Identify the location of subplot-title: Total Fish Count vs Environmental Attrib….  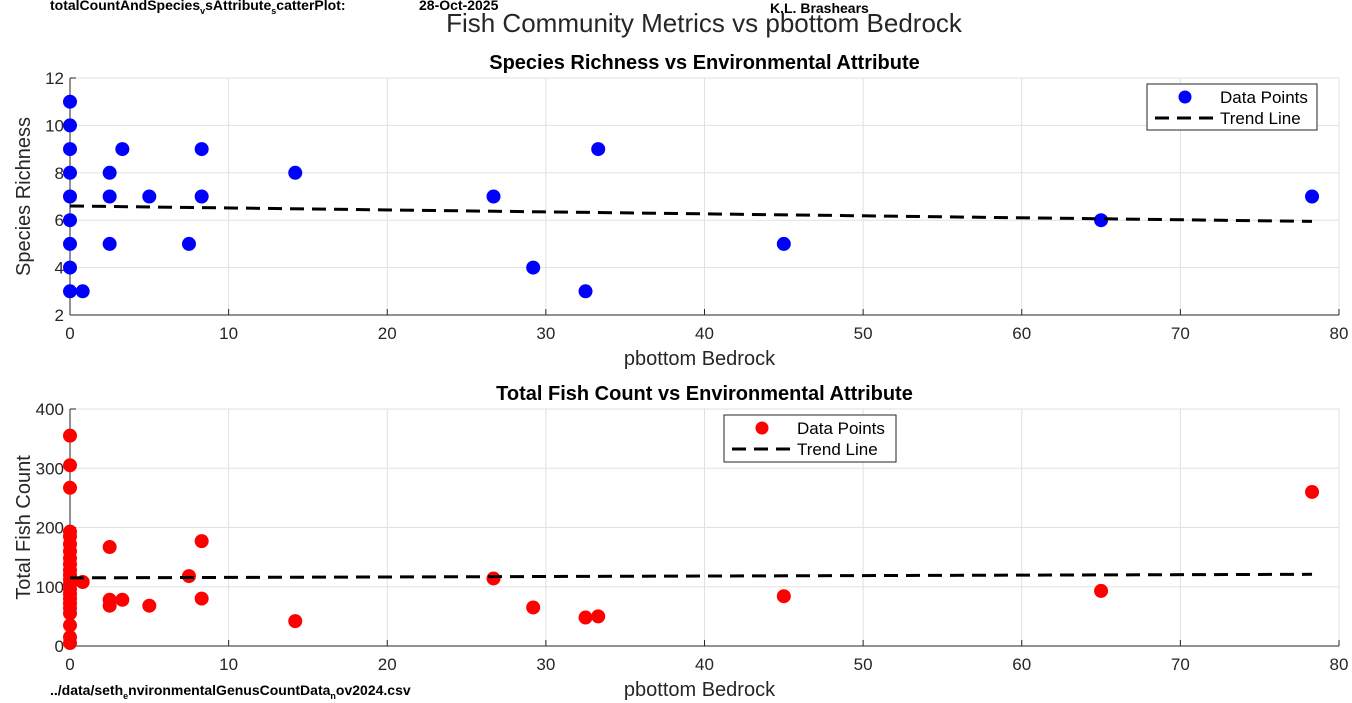
(704, 394).